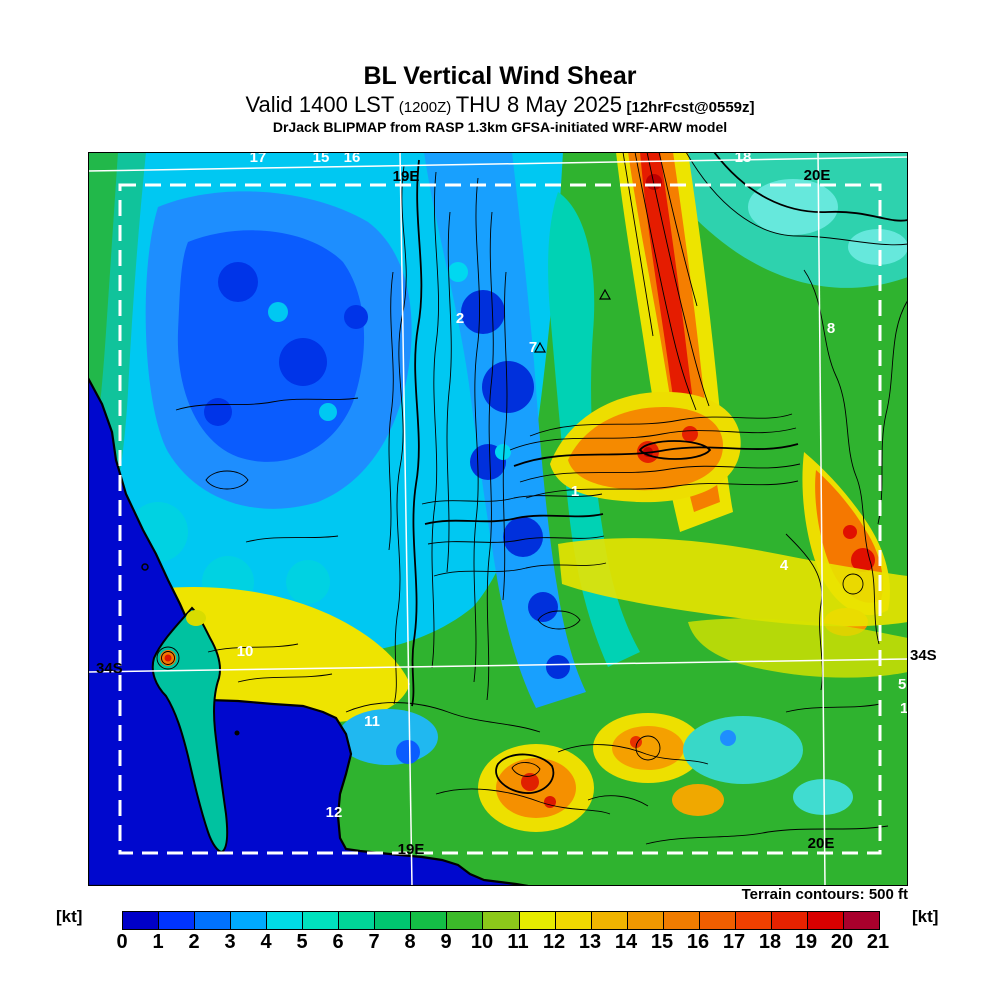 This screenshot has width=1000, height=1000. What do you see at coordinates (230, 942) in the screenshot?
I see `colorbar-tick: 3` at bounding box center [230, 942].